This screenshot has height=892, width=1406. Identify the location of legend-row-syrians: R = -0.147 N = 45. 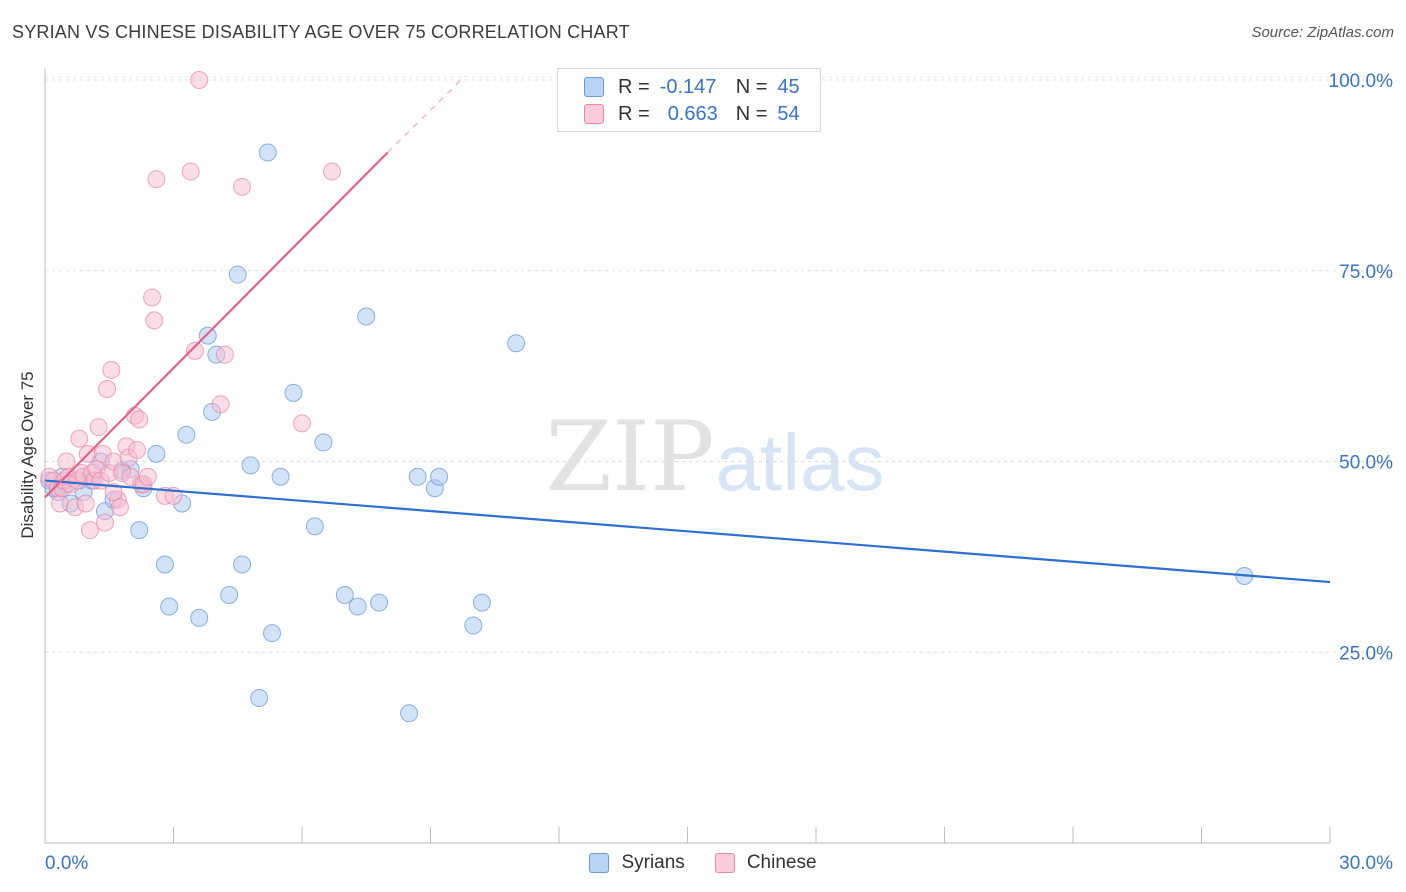
(692, 87).